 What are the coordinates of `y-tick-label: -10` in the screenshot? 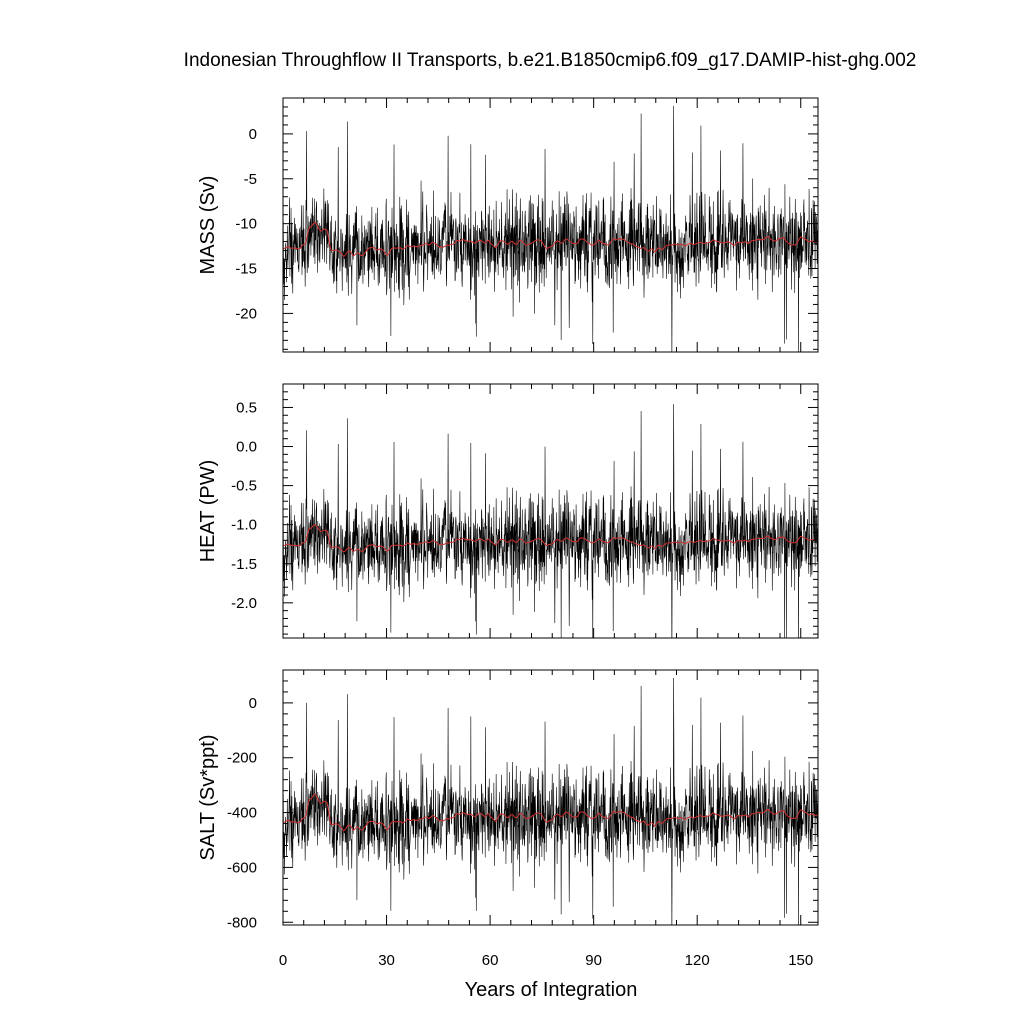 It's located at (246, 224).